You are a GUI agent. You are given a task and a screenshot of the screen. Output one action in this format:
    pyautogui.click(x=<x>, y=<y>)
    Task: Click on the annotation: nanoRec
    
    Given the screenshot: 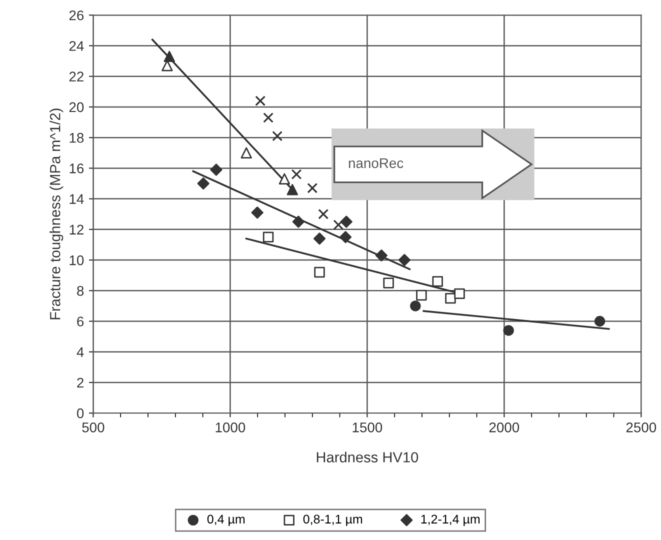 What is the action you would take?
    pyautogui.click(x=376, y=163)
    